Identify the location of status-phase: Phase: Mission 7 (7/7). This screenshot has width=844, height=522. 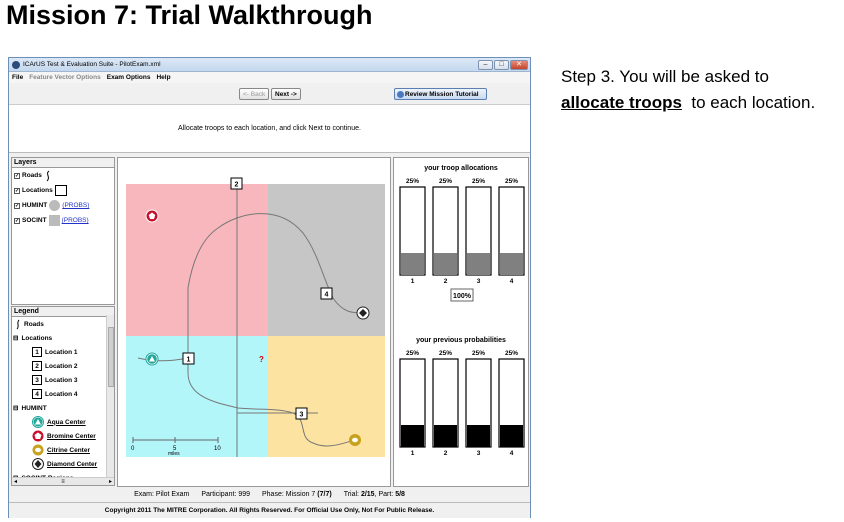
(297, 494).